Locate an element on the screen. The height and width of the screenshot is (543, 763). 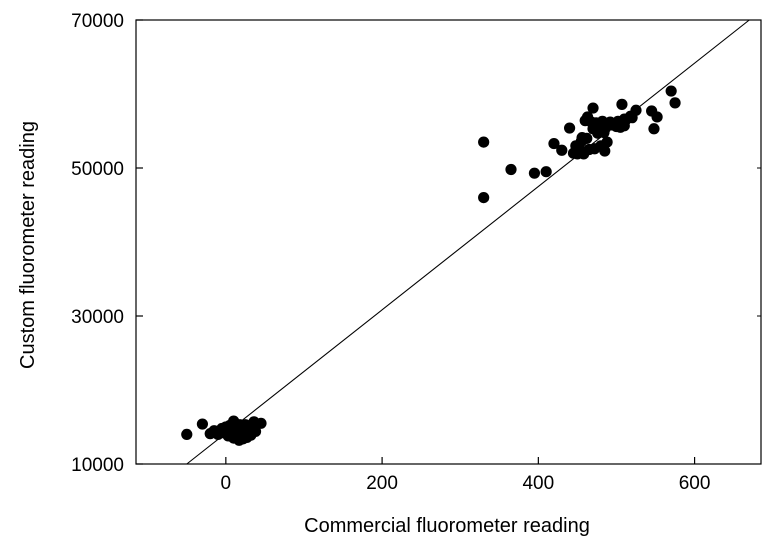
y-axis-title: Custom fluorometer reading is located at coordinates (28, 245).